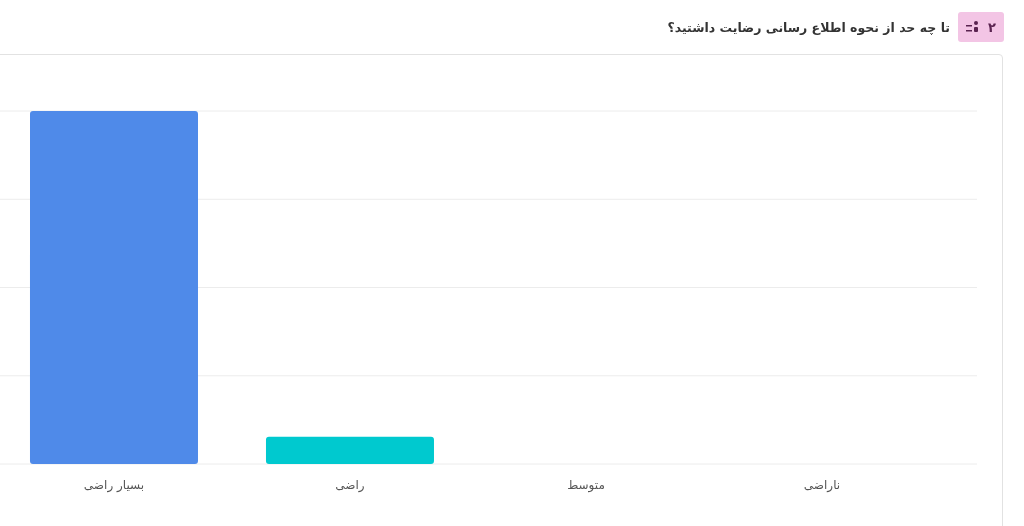 The image size is (1024, 526). What do you see at coordinates (822, 485) in the screenshot?
I see `x-tick-label: ناراضی` at bounding box center [822, 485].